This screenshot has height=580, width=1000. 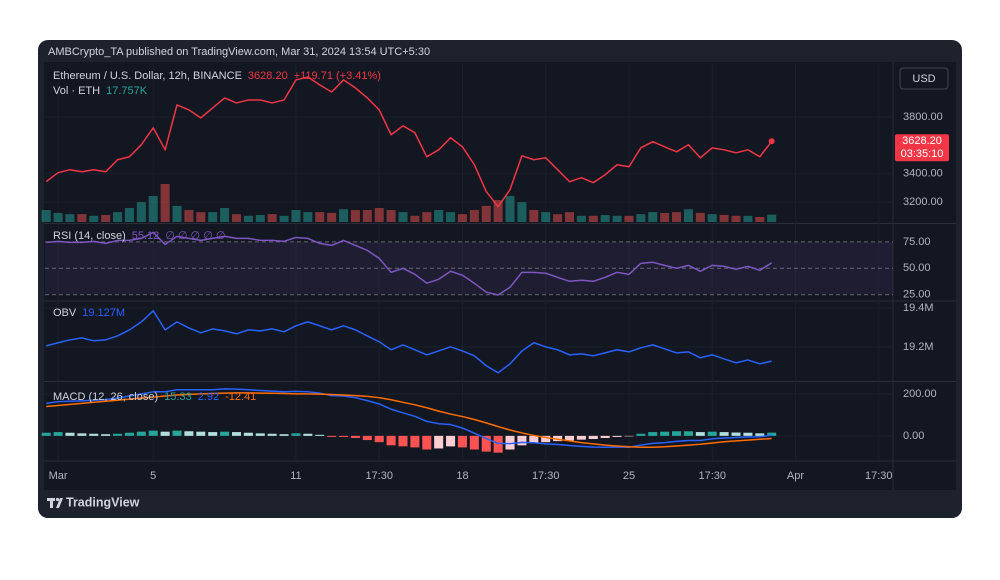 I want to click on currency-label: USD, so click(x=923, y=79).